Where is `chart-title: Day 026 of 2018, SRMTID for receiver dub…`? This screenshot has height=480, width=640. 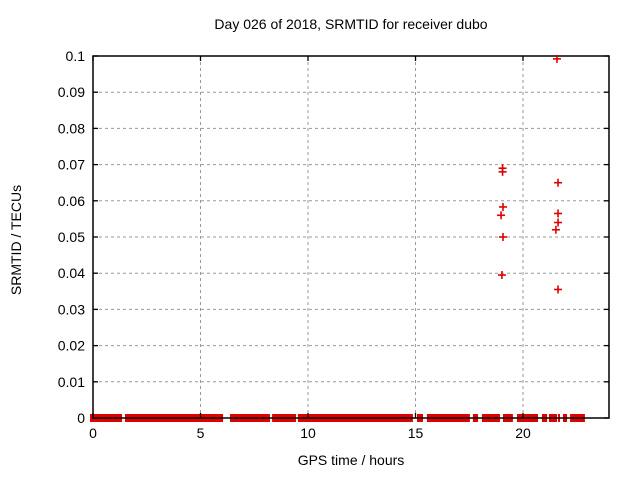 chart-title: Day 026 of 2018, SRMTID for receiver dub… is located at coordinates (351, 24).